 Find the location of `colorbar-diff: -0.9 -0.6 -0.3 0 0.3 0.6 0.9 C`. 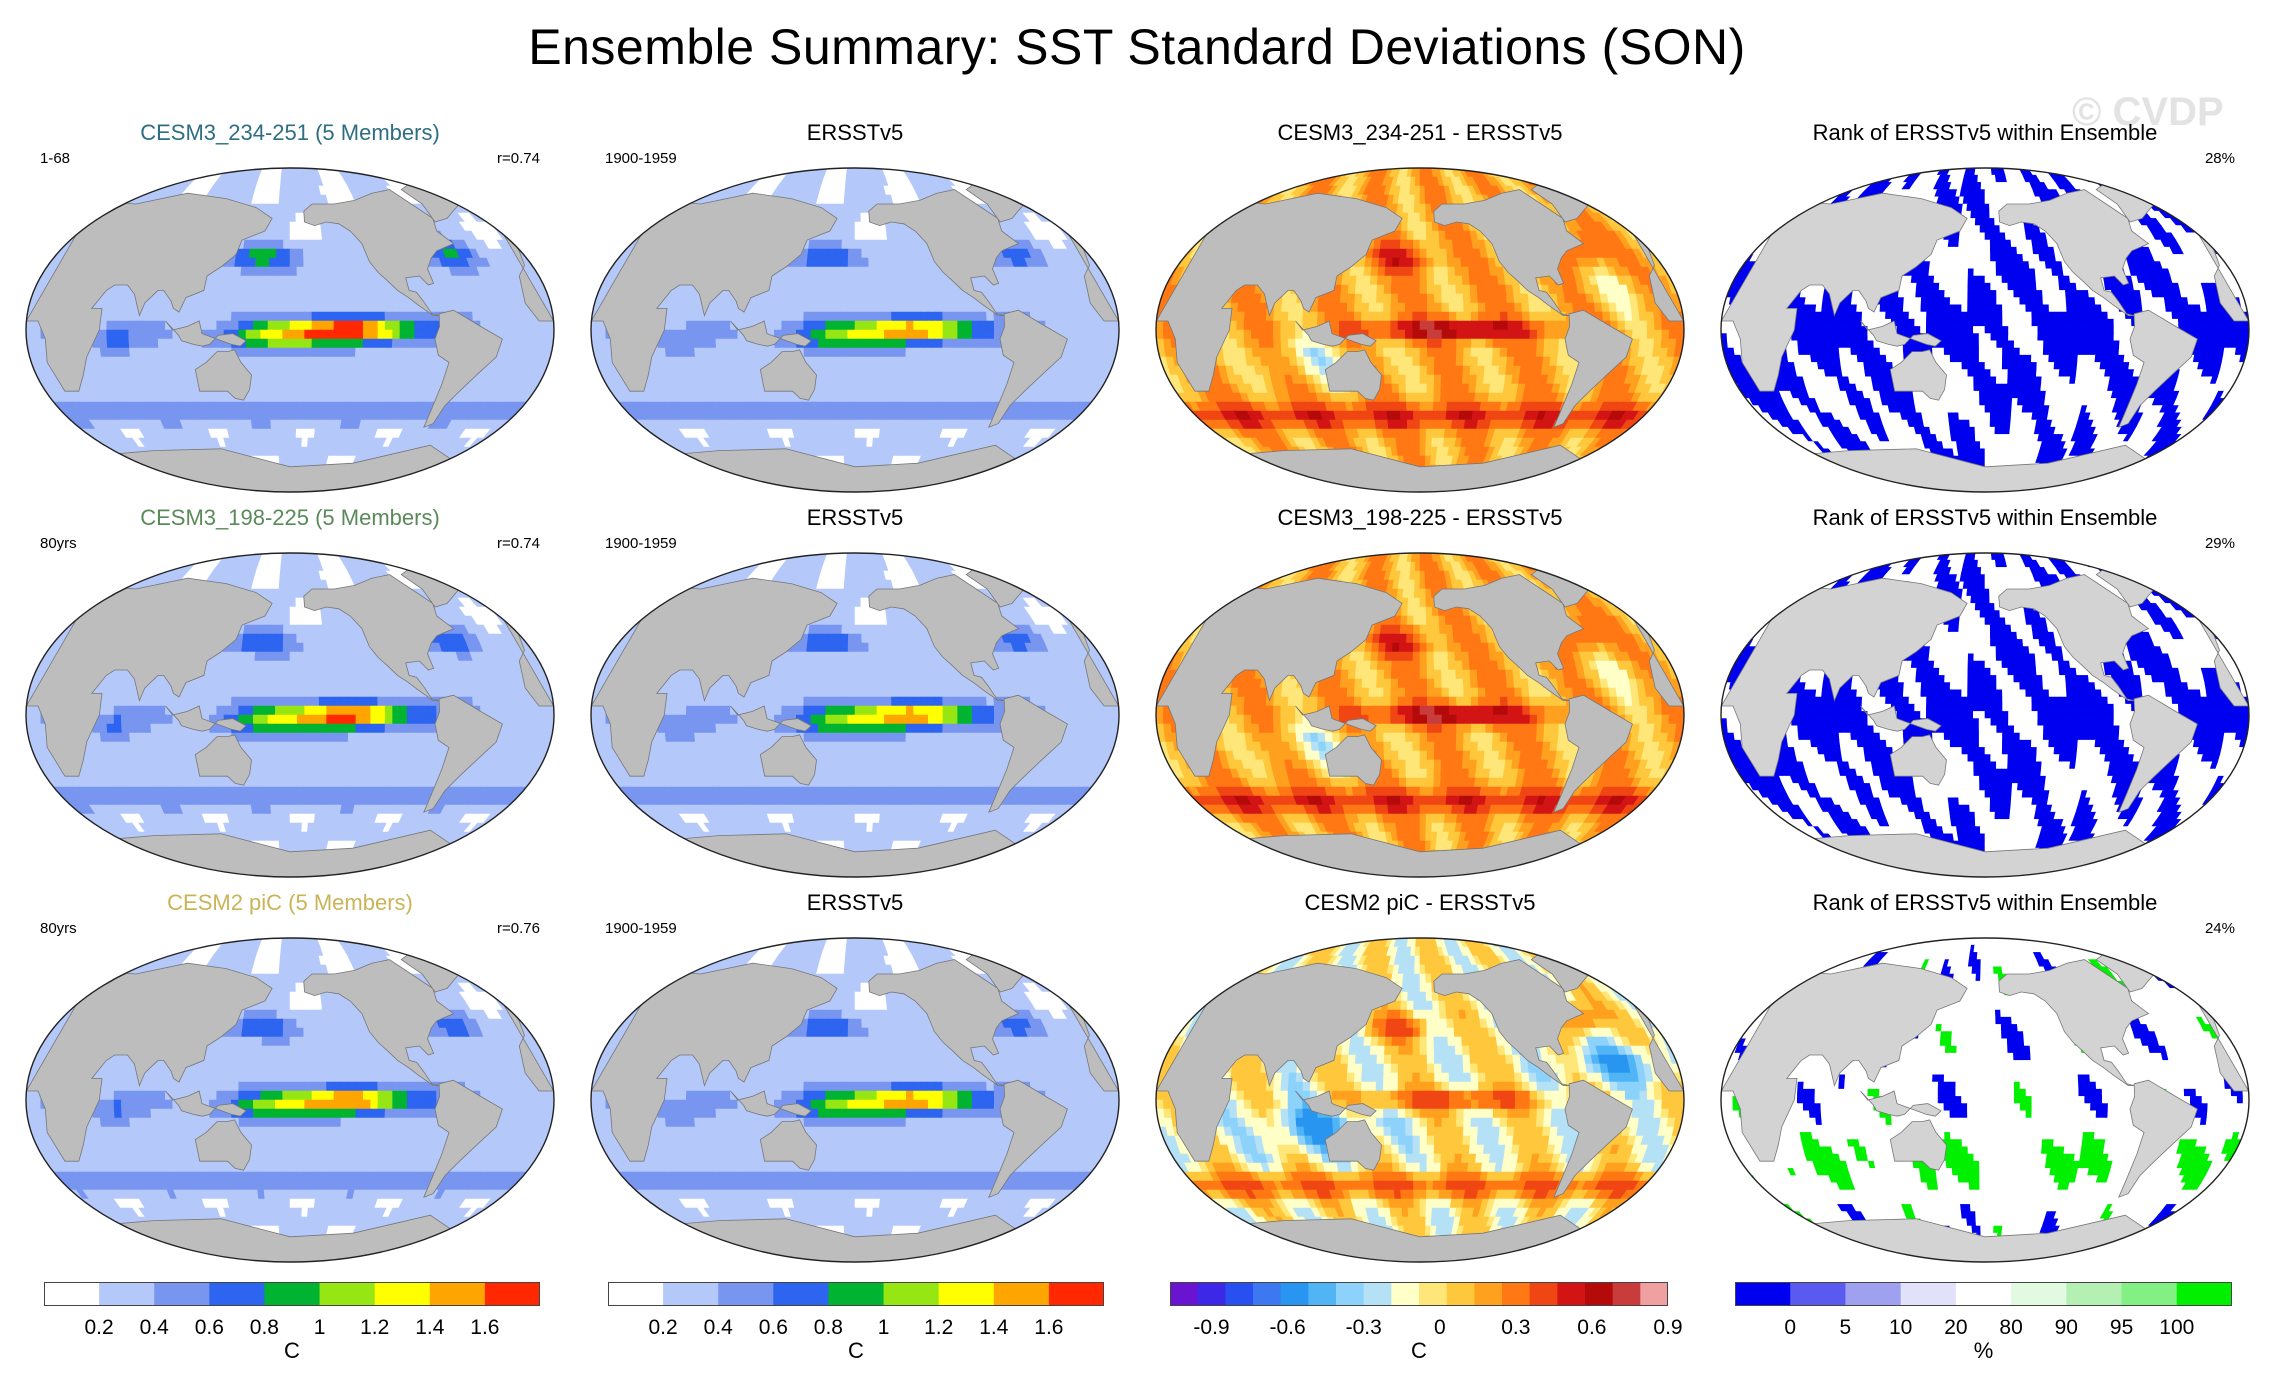

colorbar-diff: -0.9 -0.6 -0.3 0 0.3 0.6 0.9 C is located at coordinates (1426, 1332).